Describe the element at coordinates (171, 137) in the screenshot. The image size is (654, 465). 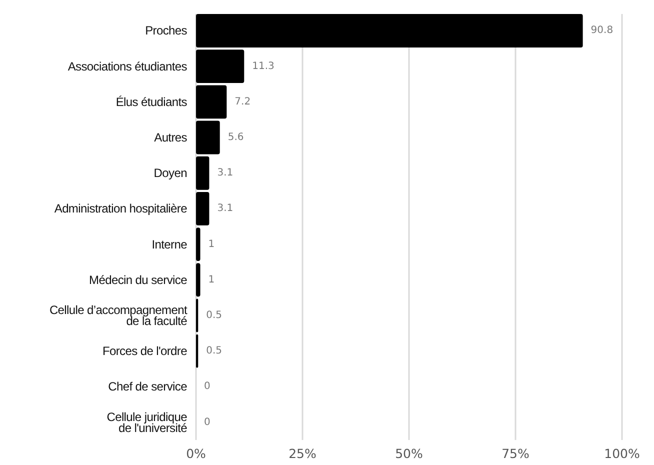
I see `y-tick-label: Autres` at that location.